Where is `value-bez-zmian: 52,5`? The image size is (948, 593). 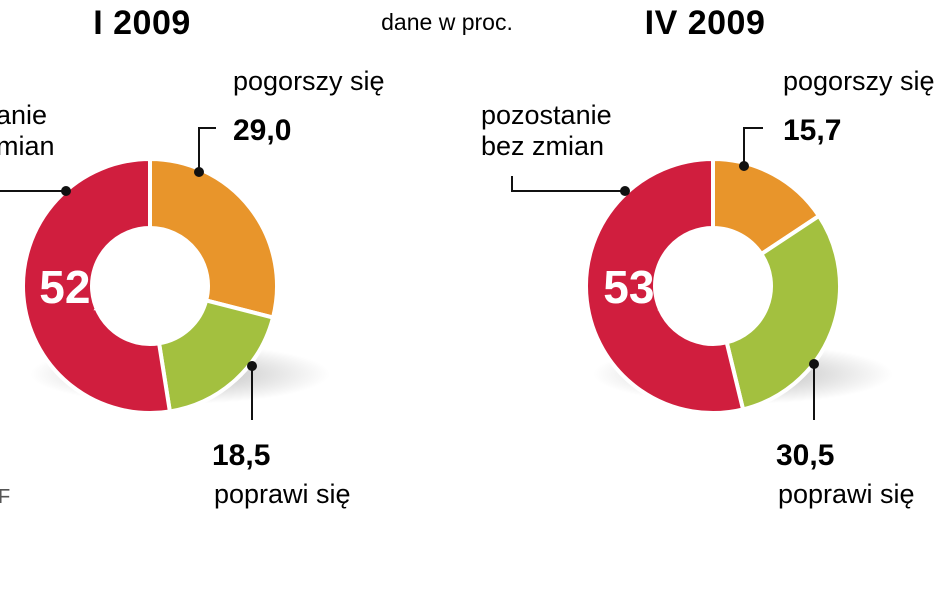
value-bez-zmian: 52,5 is located at coordinates (84, 287).